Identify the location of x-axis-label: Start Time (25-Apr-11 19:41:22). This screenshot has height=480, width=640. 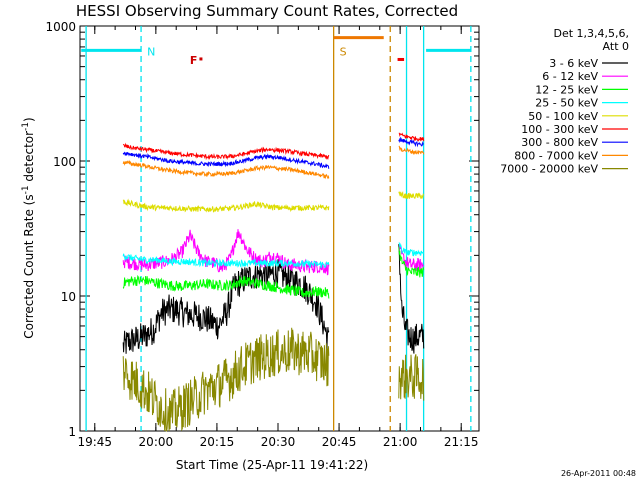
(272, 465).